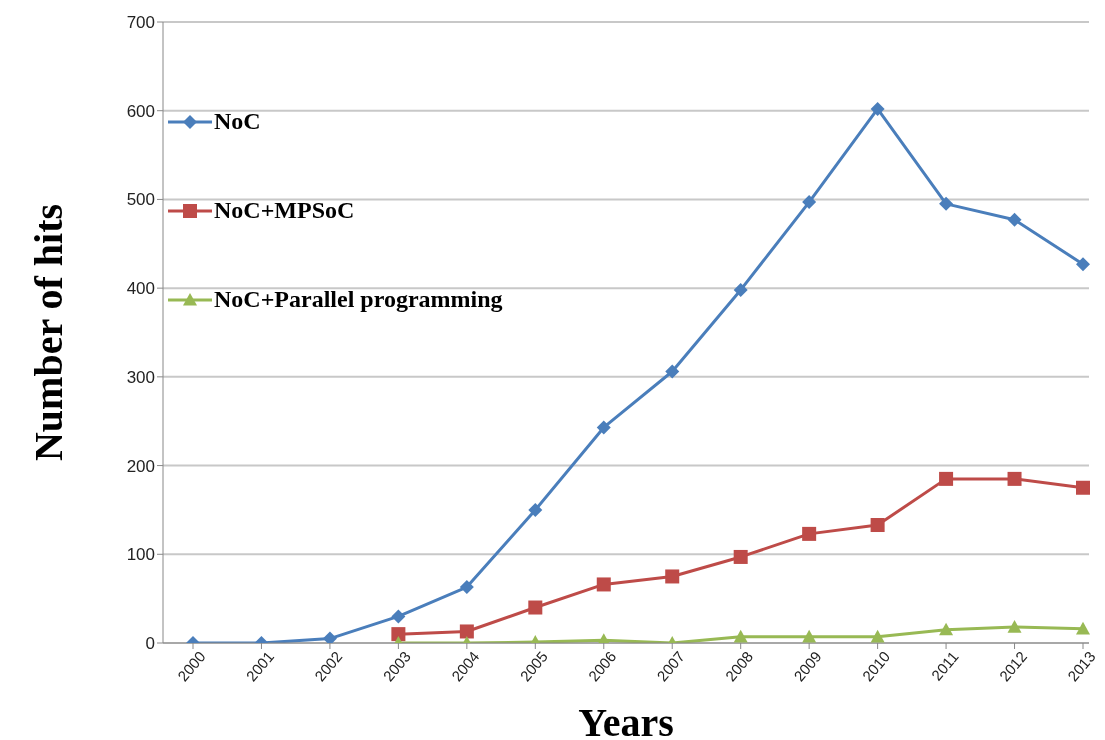 The height and width of the screenshot is (740, 1105). What do you see at coordinates (150, 644) in the screenshot?
I see `y-tick-label: 0` at bounding box center [150, 644].